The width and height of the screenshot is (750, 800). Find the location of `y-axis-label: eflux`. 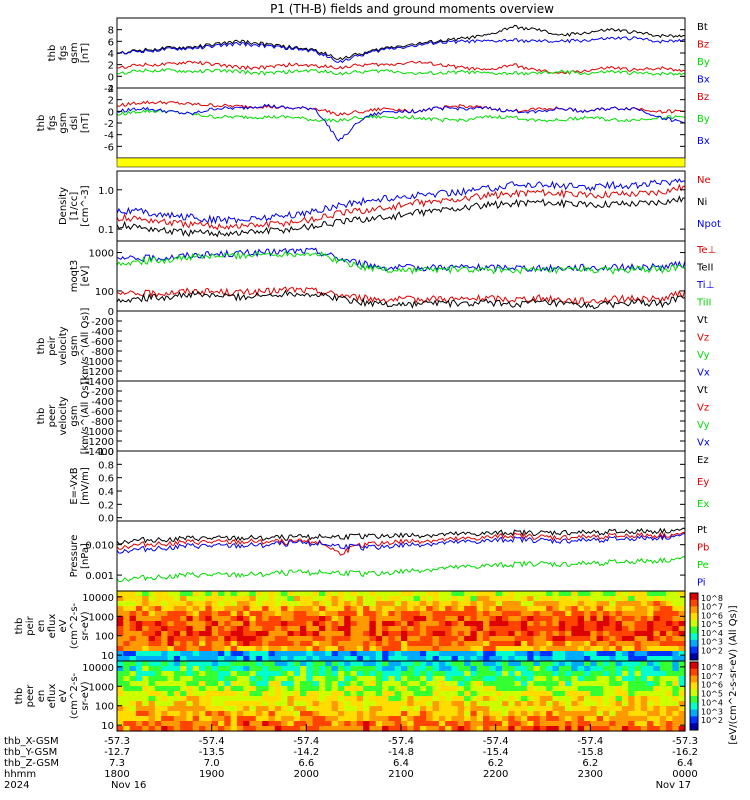

y-axis-label: eflux is located at coordinates (52, 626).